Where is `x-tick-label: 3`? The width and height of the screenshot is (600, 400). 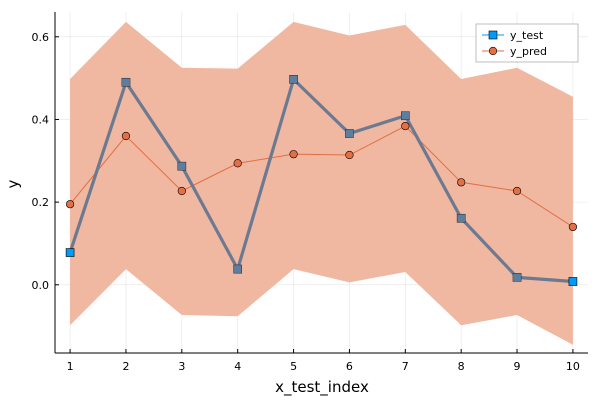 x-tick-label: 3 is located at coordinates (181, 366).